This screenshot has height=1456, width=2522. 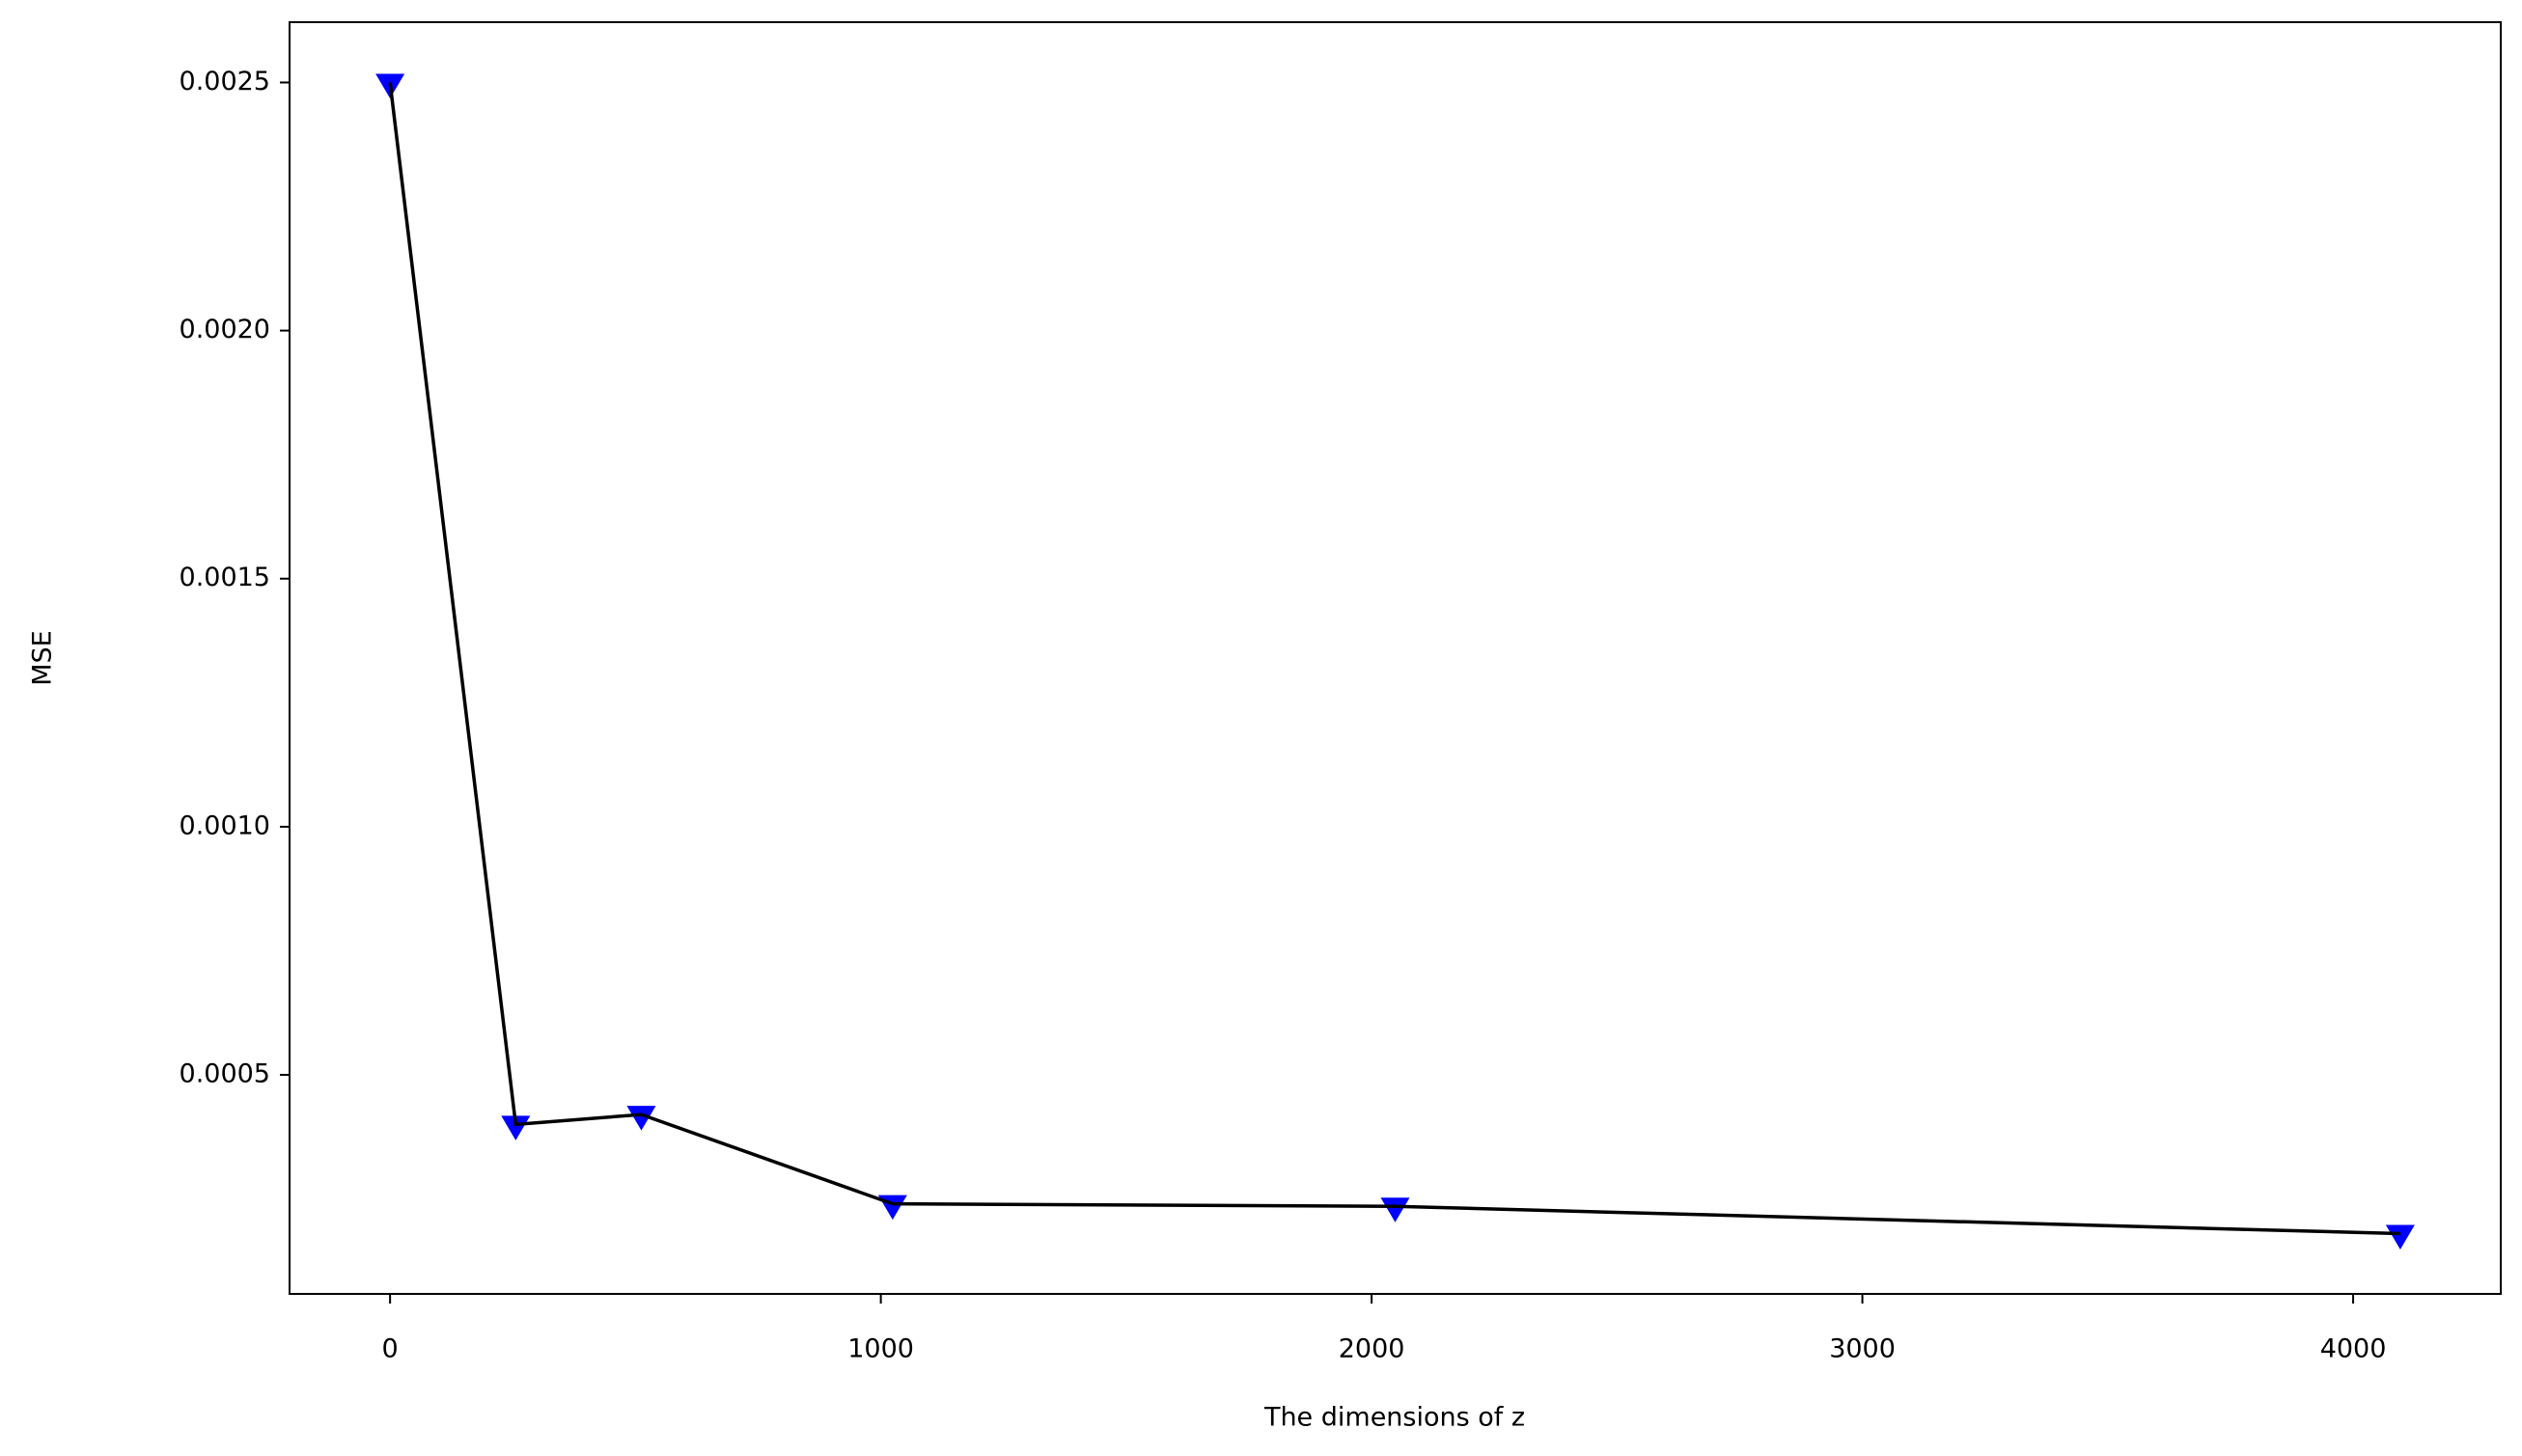 What do you see at coordinates (1863, 1349) in the screenshot?
I see `x-tick-label: 3000` at bounding box center [1863, 1349].